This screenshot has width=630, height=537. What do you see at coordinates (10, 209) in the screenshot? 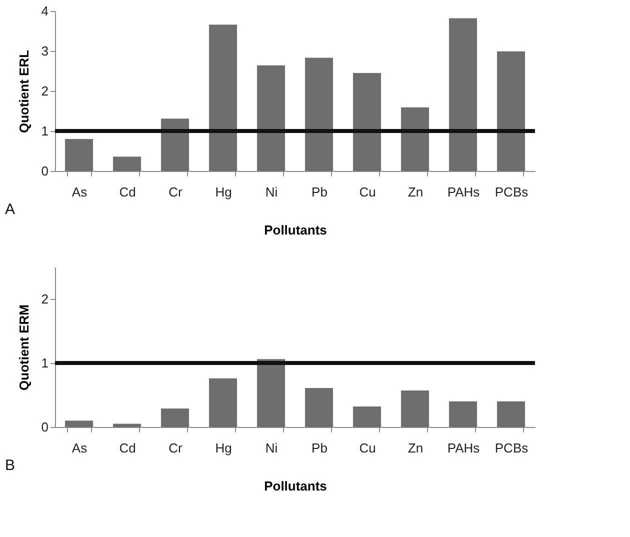
I see `text: A` at bounding box center [10, 209].